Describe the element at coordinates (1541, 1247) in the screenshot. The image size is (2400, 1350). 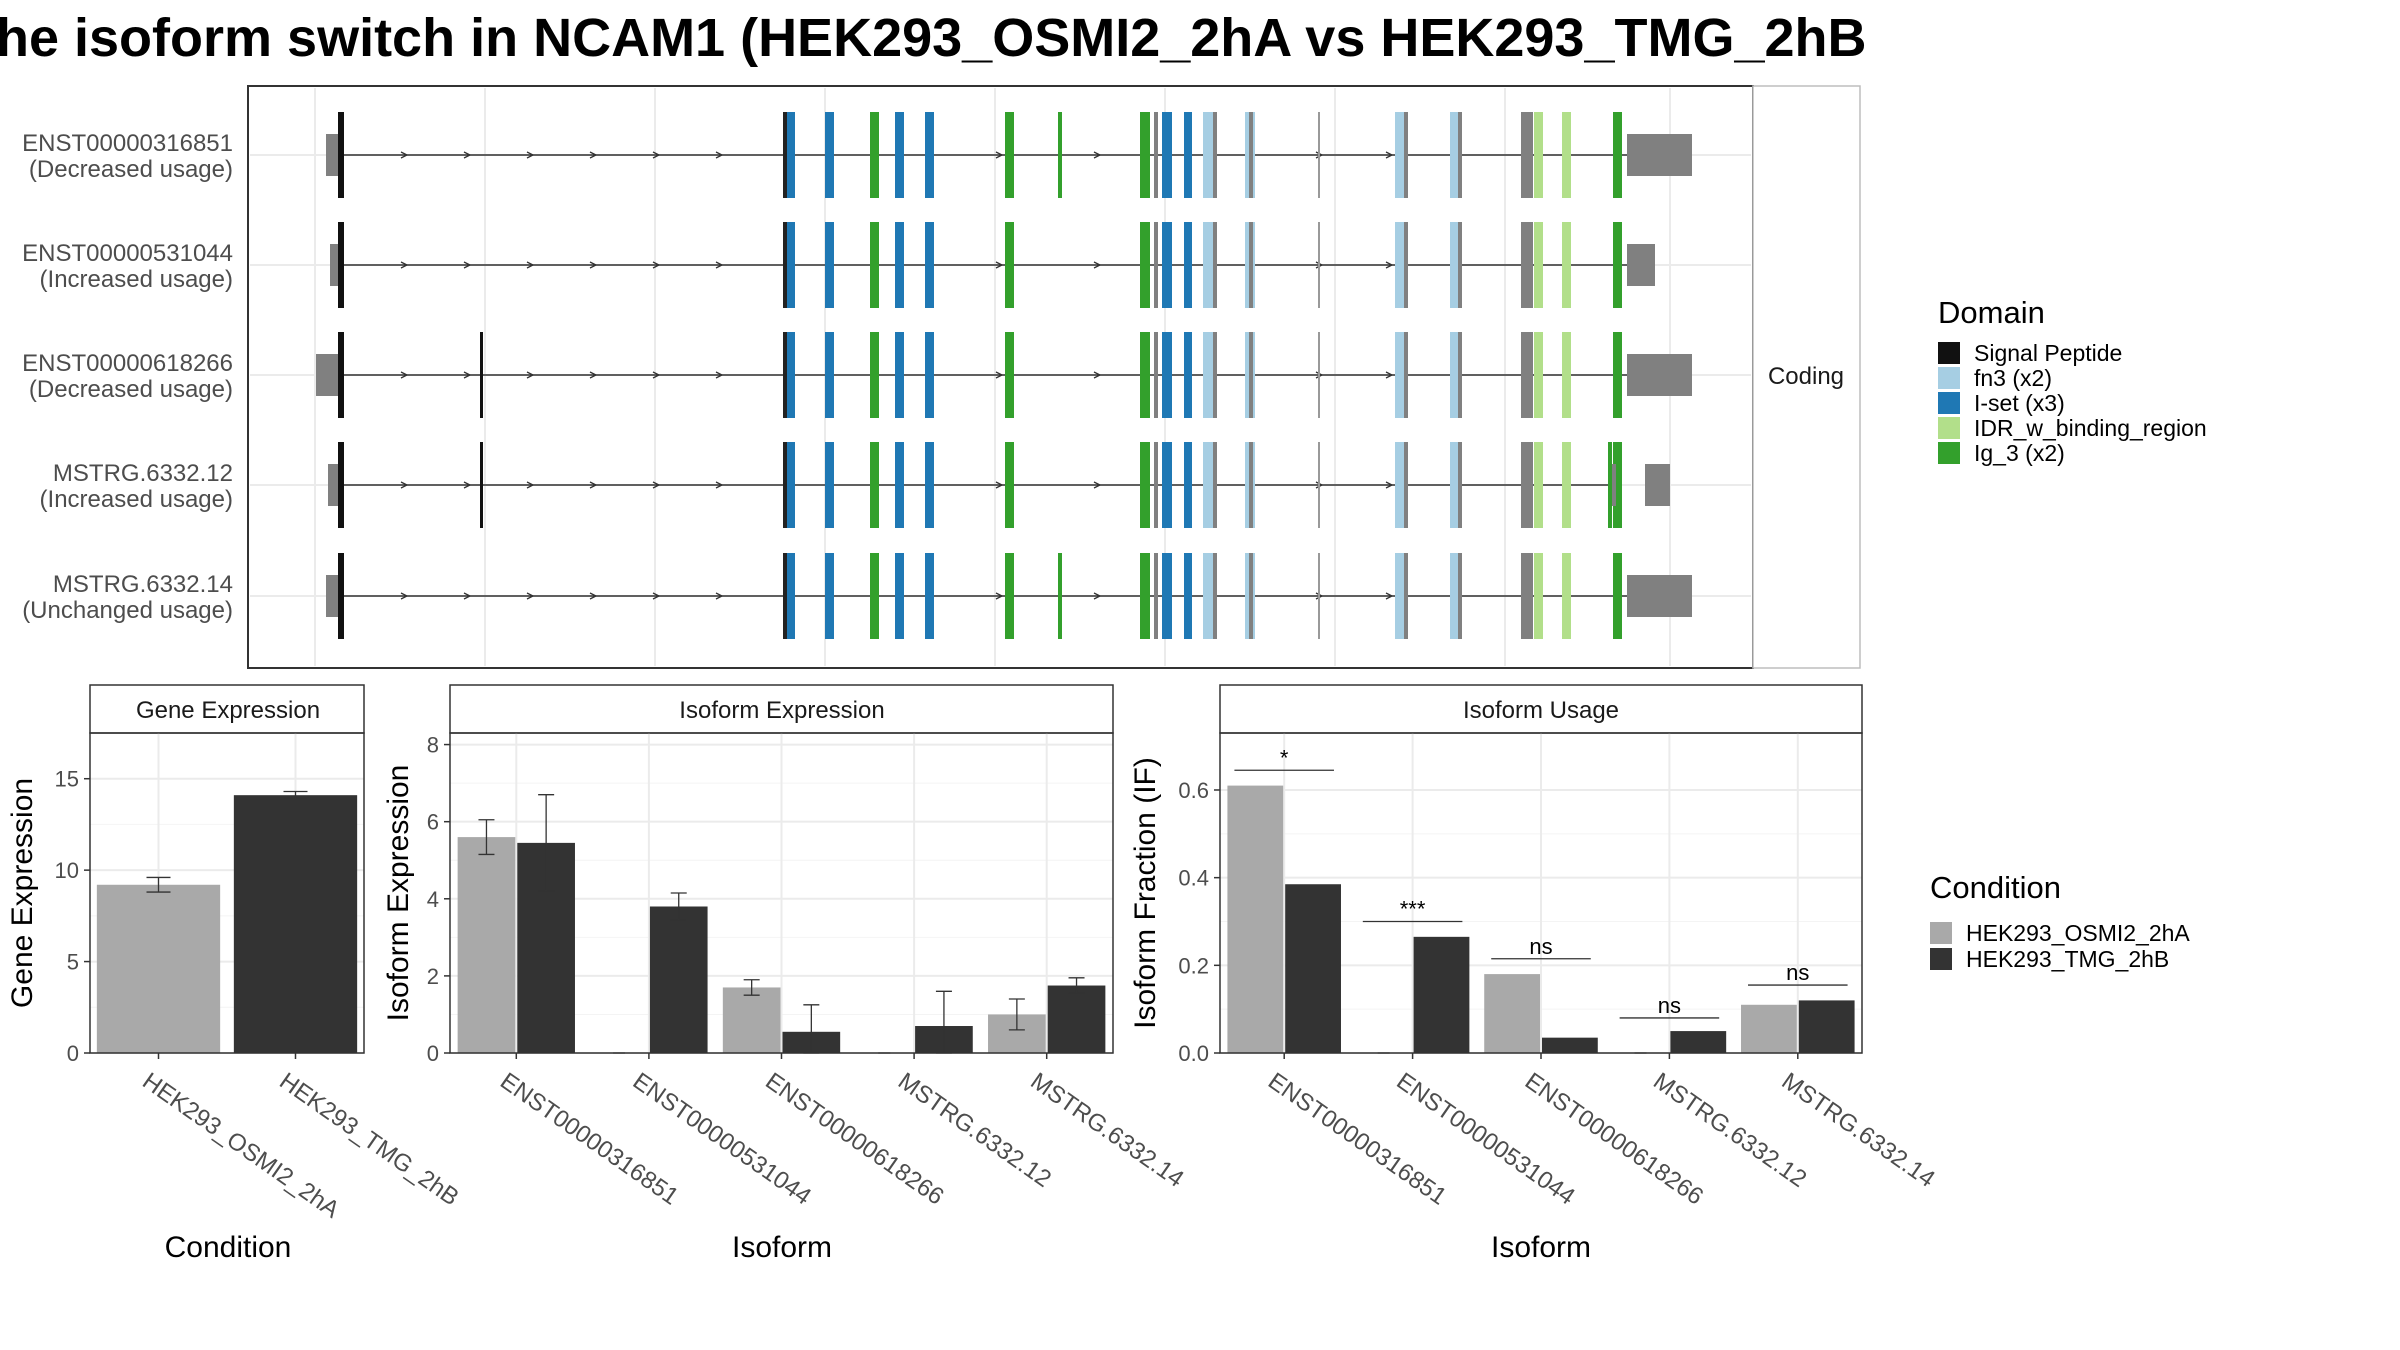
I see `x-axis-title: Isoform` at that location.